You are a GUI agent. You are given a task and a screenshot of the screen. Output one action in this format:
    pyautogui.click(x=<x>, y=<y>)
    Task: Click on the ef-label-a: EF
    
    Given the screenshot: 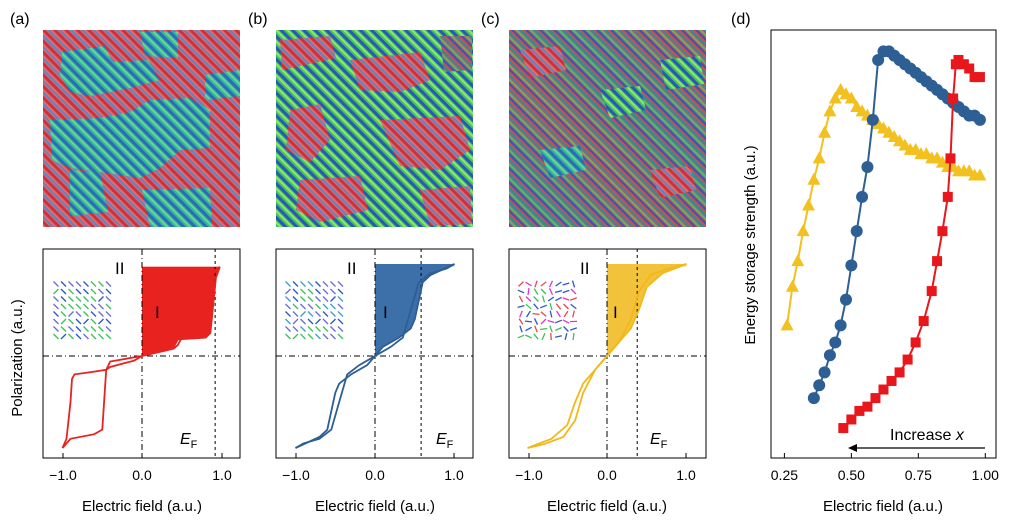 What is the action you would take?
    pyautogui.click(x=189, y=441)
    